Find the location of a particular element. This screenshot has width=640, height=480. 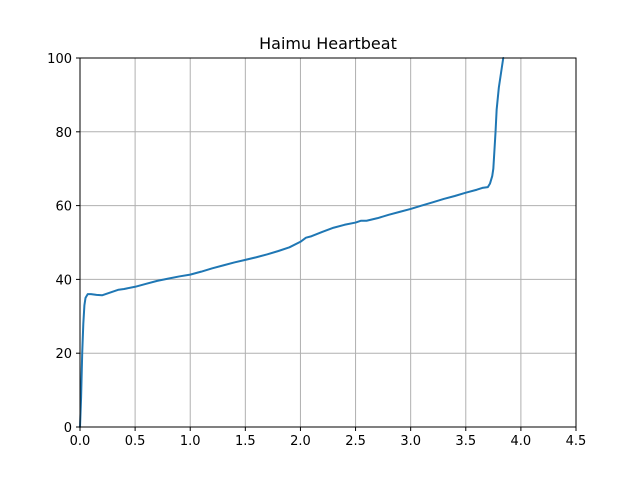

y-tick-label: 100 is located at coordinates (59, 59).